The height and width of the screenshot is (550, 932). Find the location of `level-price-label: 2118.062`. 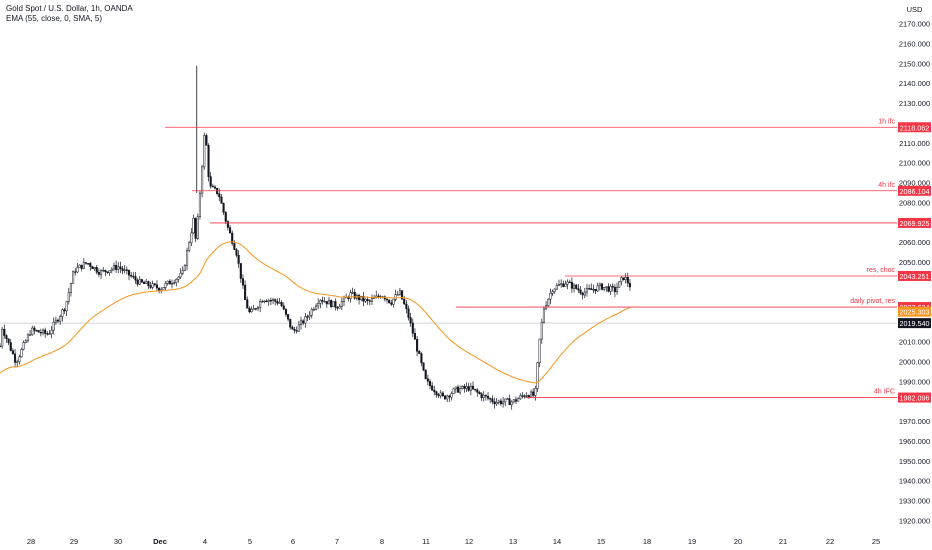

level-price-label: 2118.062 is located at coordinates (914, 127).